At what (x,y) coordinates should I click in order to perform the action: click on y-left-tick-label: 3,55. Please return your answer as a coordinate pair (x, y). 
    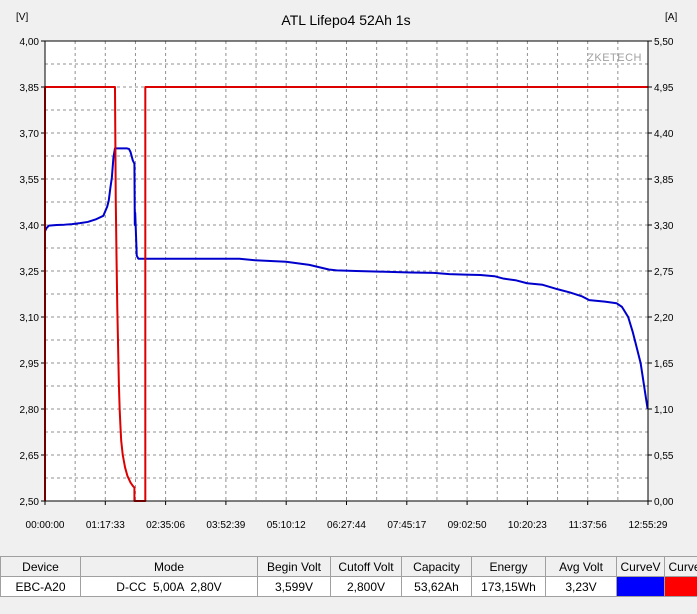
    Looking at the image, I should click on (30, 180).